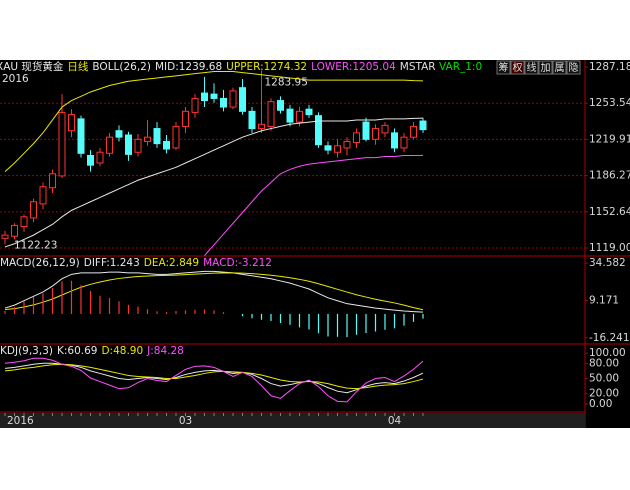  What do you see at coordinates (266, 67) in the screenshot?
I see `legend-entry: UPPER:1274.32` at bounding box center [266, 67].